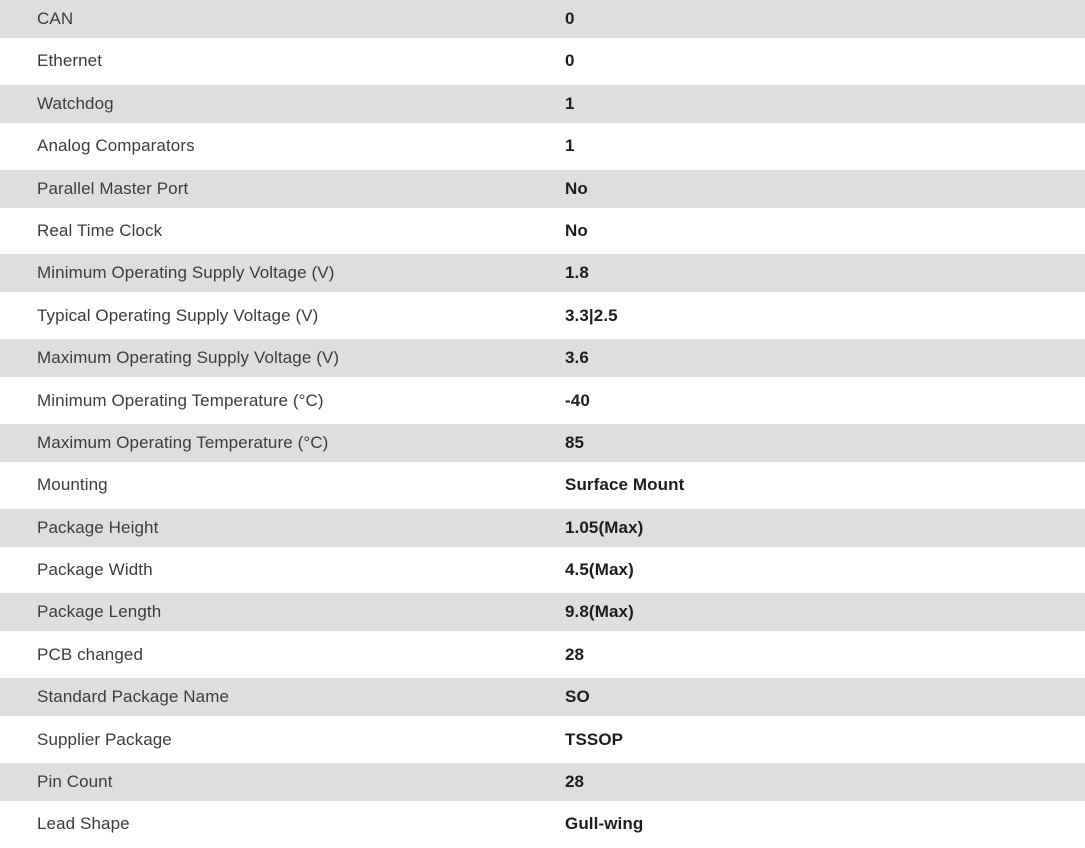  What do you see at coordinates (542, 570) in the screenshot?
I see `table-row: Package Width 4.5(Max)` at bounding box center [542, 570].